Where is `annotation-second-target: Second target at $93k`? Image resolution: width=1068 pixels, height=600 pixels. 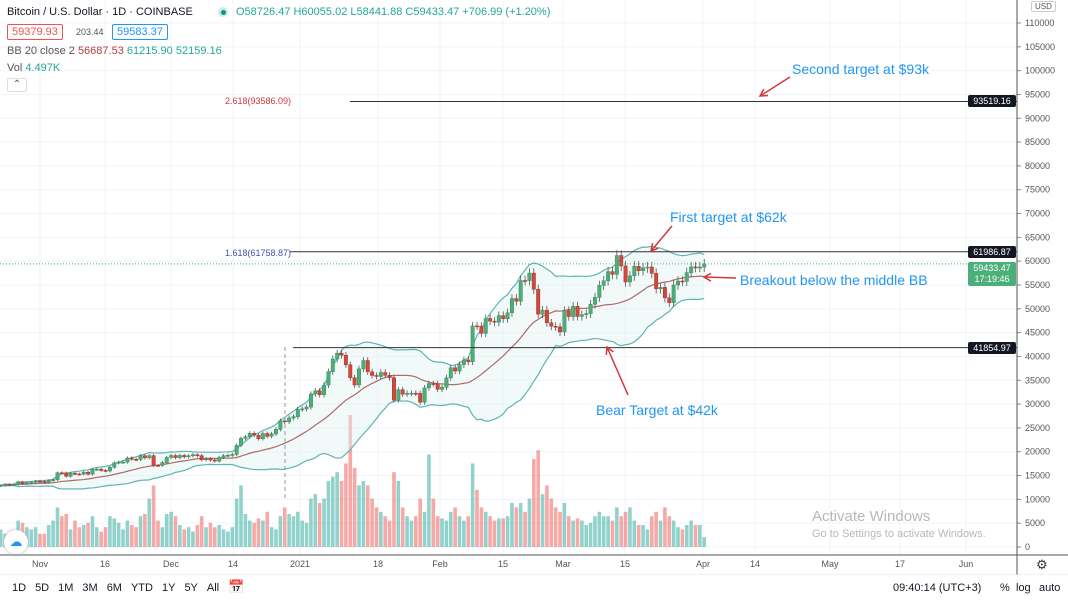 annotation-second-target: Second target at $93k is located at coordinates (860, 69).